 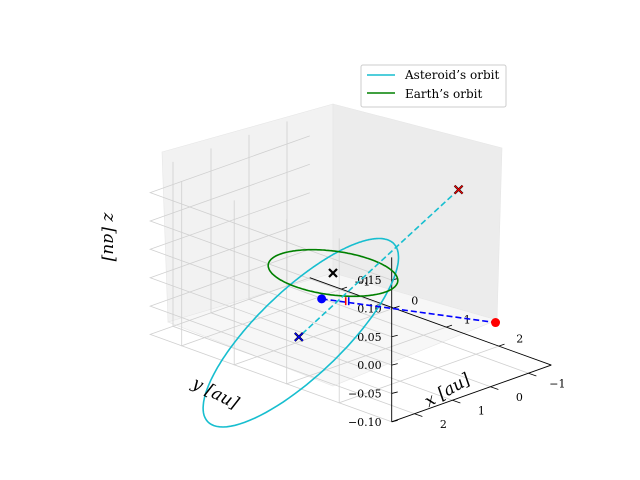 What do you see at coordinates (109, 237) in the screenshot?
I see `z-axis-label: z [au]` at bounding box center [109, 237].